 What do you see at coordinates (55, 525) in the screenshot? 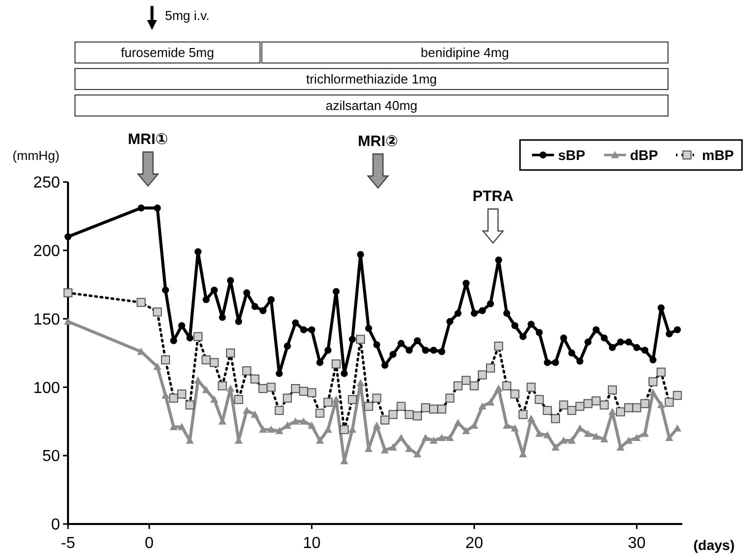
I see `y-tick-label: 0` at bounding box center [55, 525].